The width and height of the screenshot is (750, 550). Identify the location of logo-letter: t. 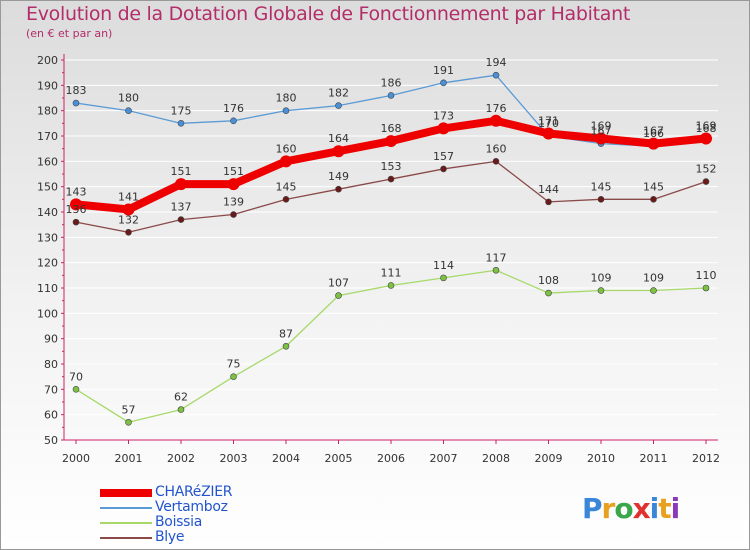
(664, 508).